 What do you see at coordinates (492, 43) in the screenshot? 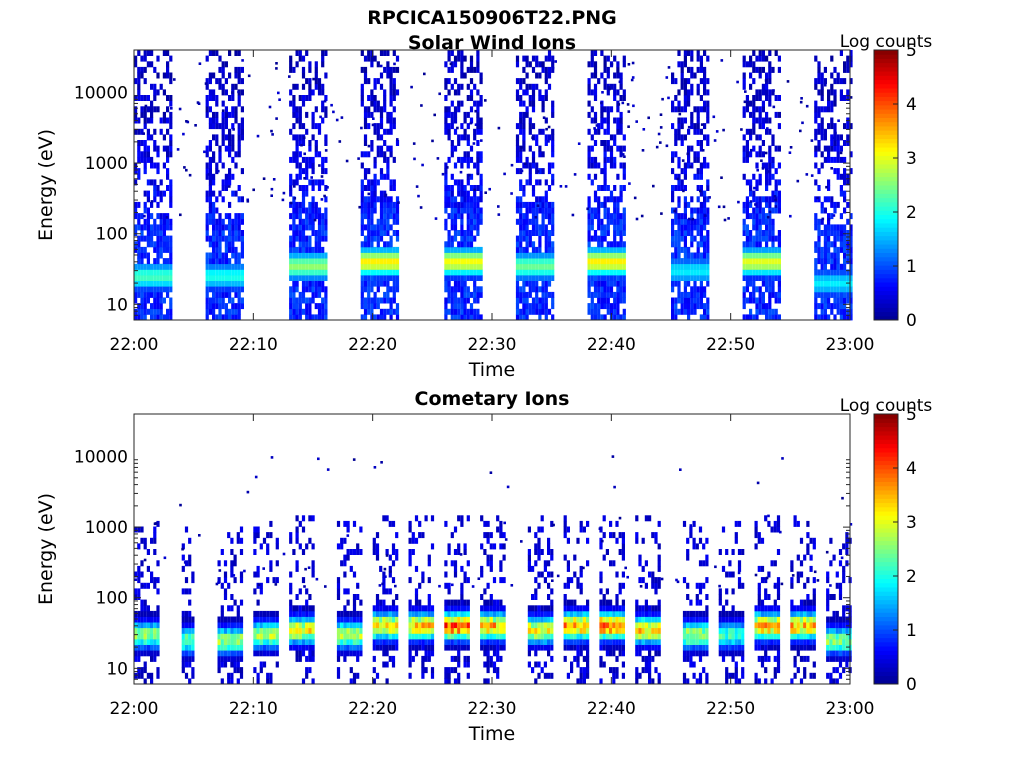
I see `panel-title: Solar Wind Ions` at bounding box center [492, 43].